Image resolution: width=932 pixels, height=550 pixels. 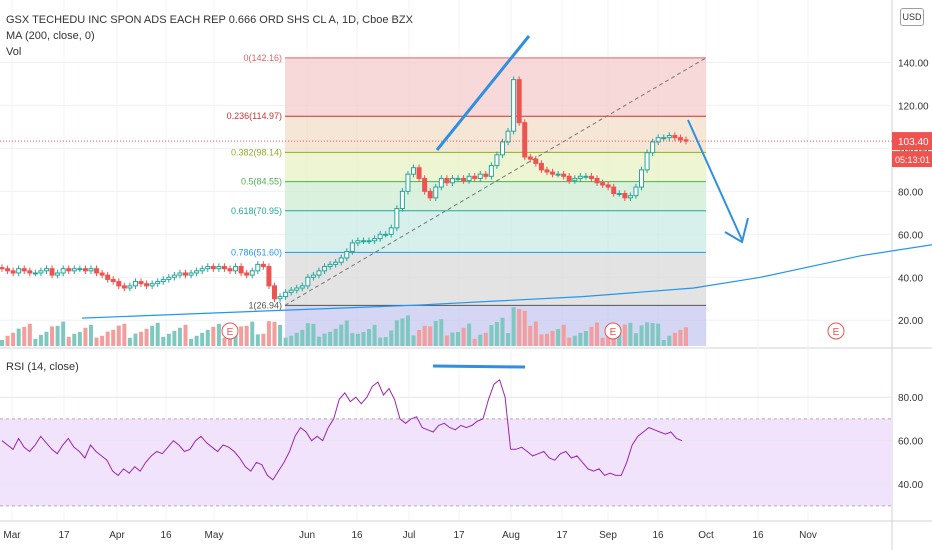 I want to click on currency-button: USD, so click(x=912, y=17).